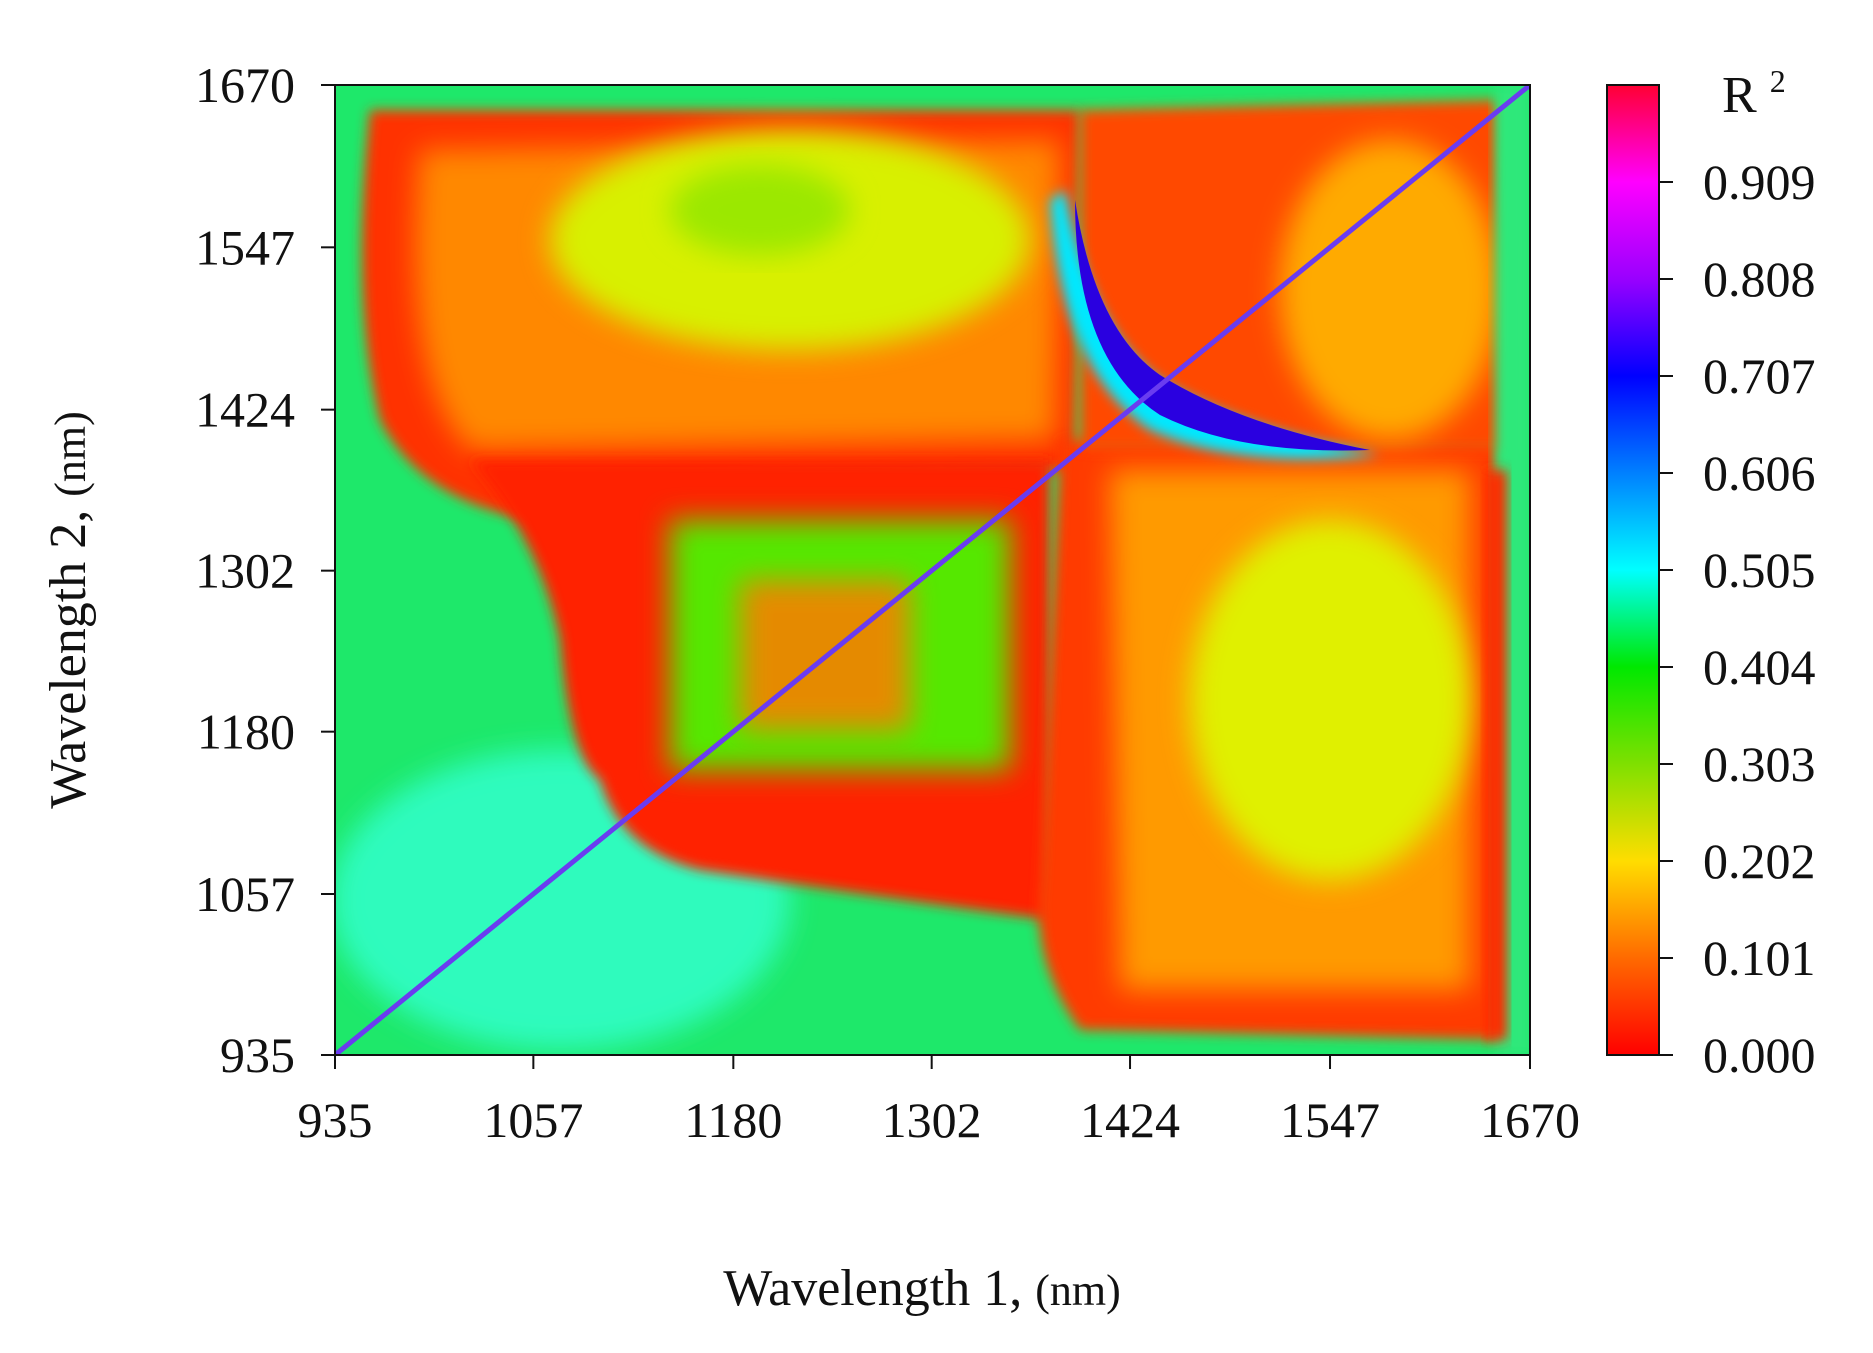  What do you see at coordinates (335, 1120) in the screenshot?
I see `x-tick-label-0: 935` at bounding box center [335, 1120].